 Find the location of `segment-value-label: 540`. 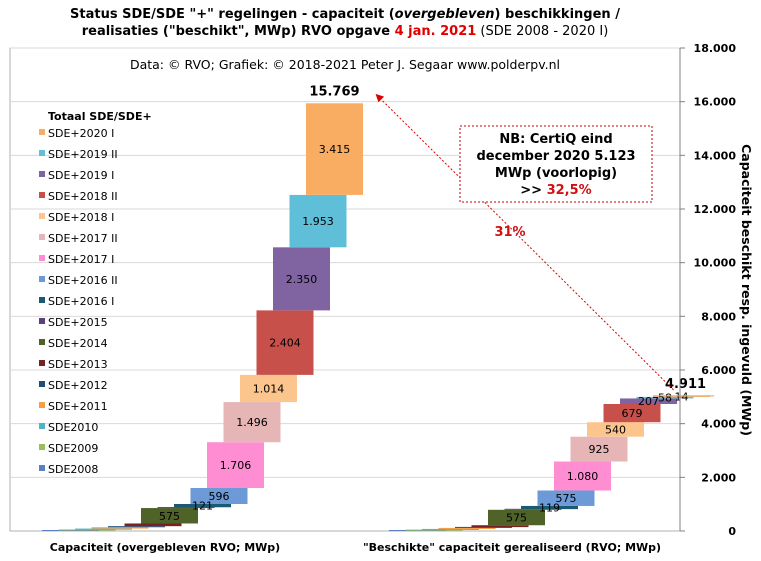

segment-value-label: 540 is located at coordinates (615, 429).